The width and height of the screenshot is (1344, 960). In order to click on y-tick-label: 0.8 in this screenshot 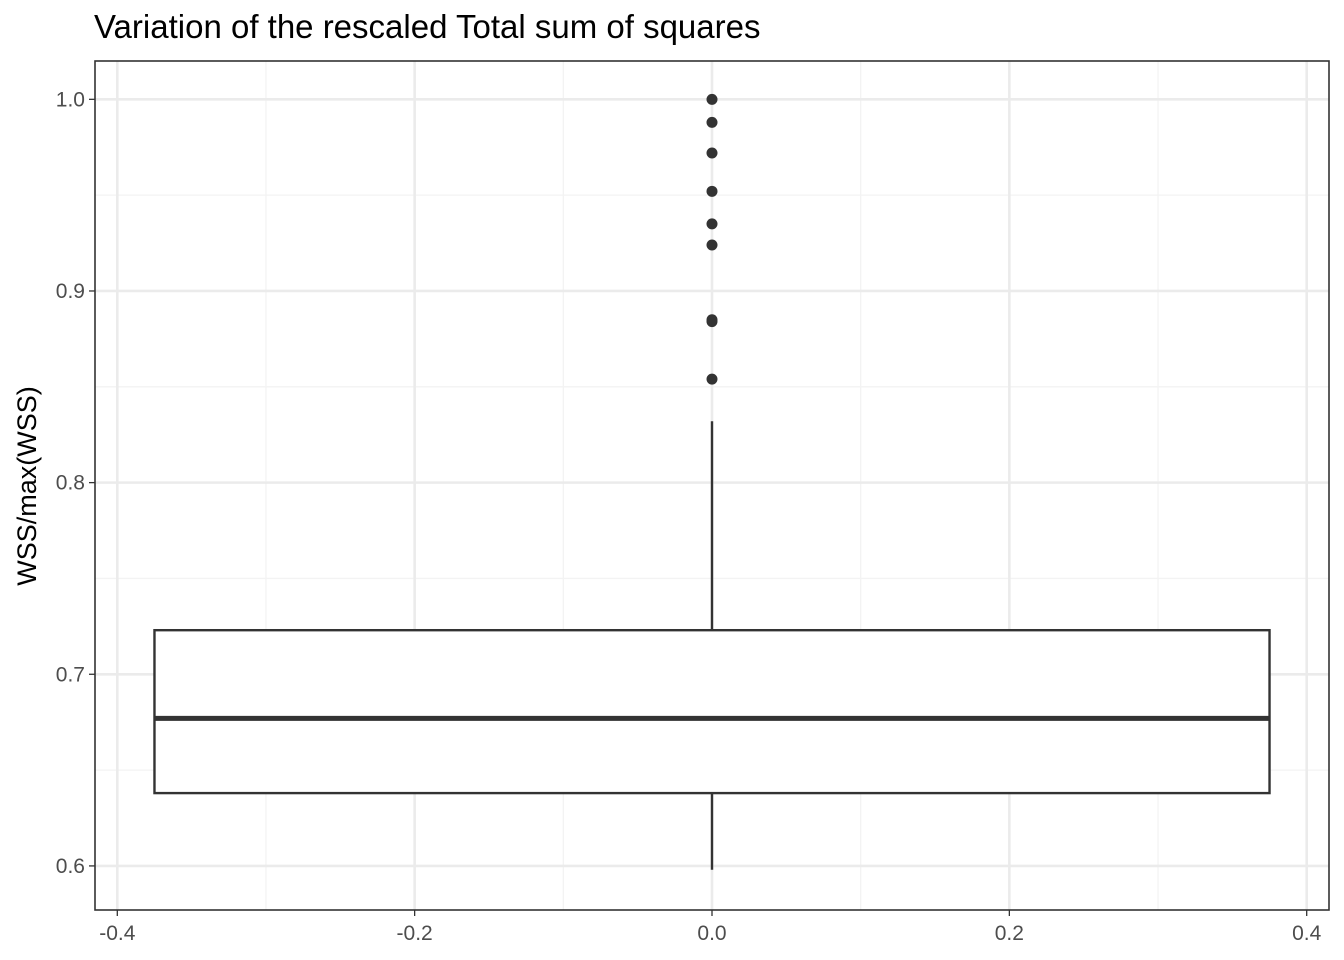, I will do `click(70, 483)`.